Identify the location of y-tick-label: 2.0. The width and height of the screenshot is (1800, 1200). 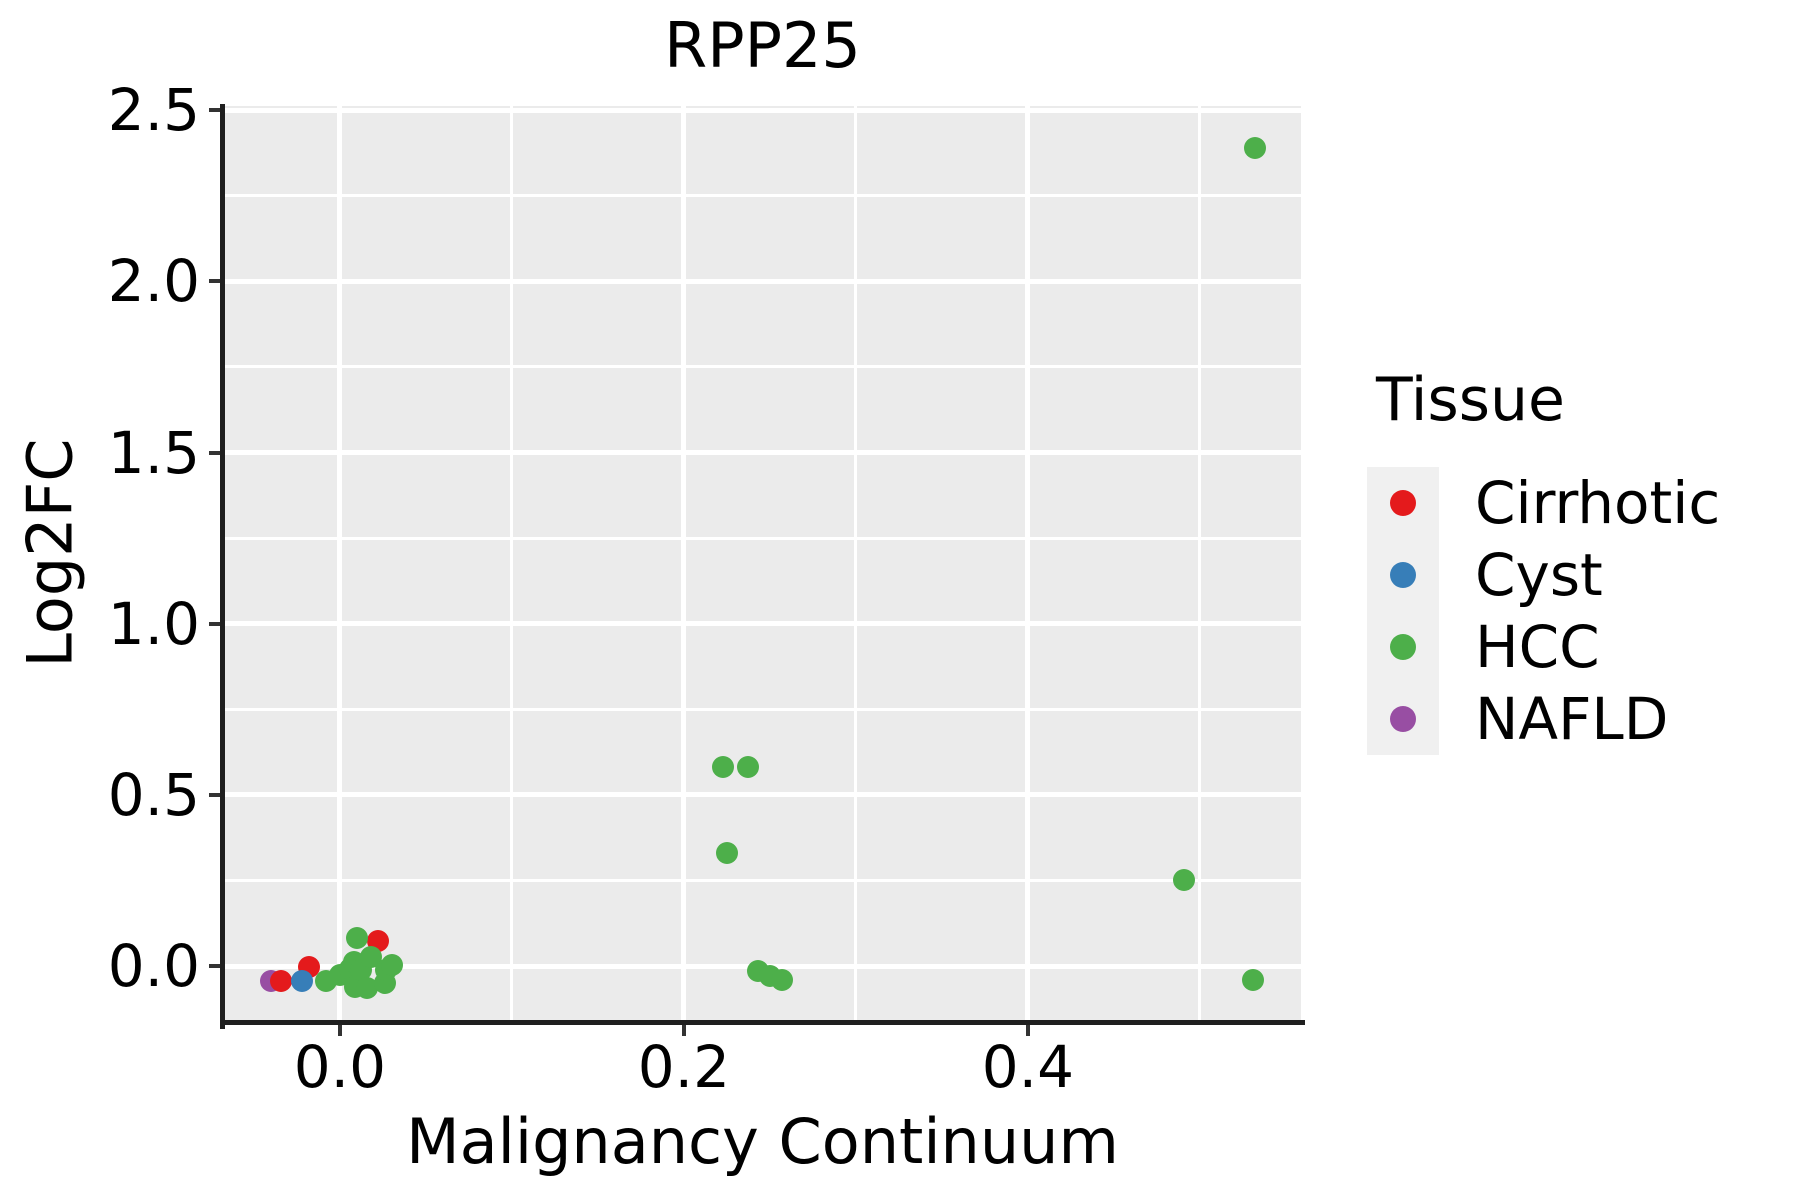
(153, 281).